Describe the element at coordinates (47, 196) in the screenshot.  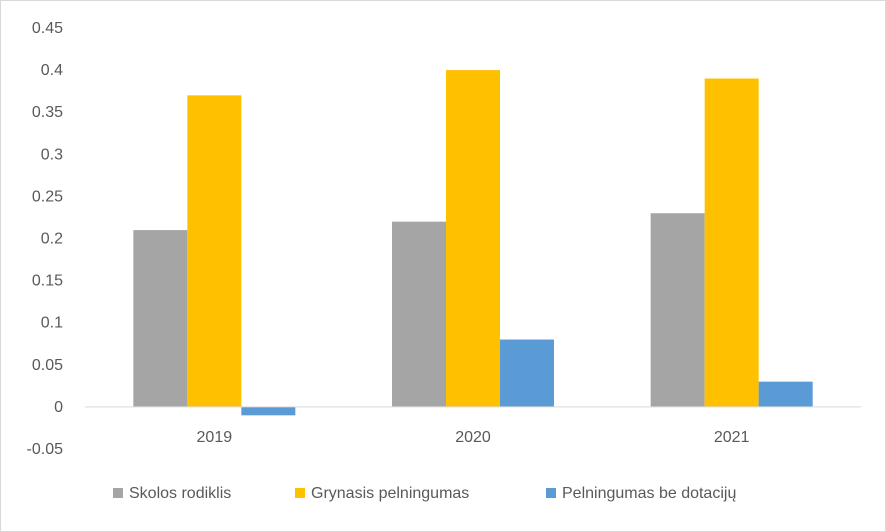
I see `y-tick-label: 0.25` at that location.